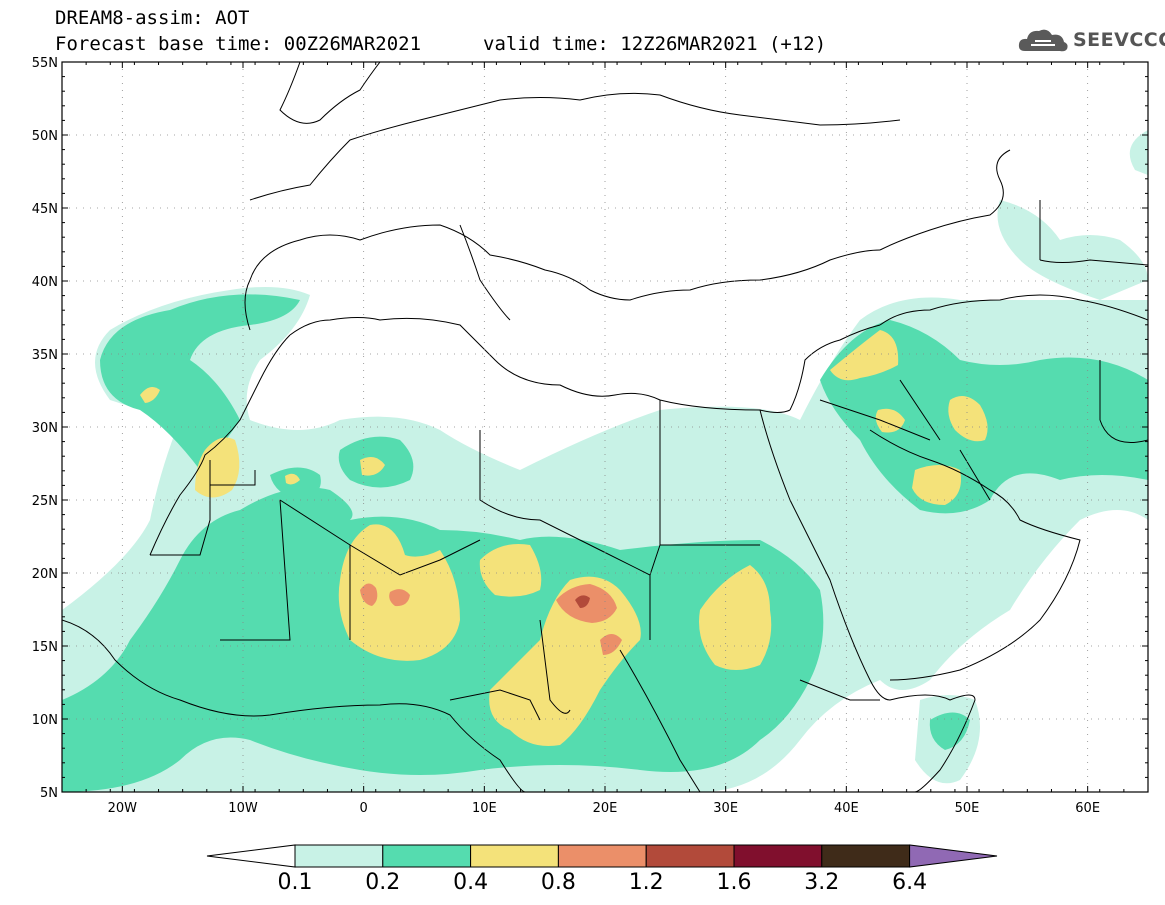 The height and width of the screenshot is (905, 1165). I want to click on lon-tick-label: 60E, so click(1087, 808).